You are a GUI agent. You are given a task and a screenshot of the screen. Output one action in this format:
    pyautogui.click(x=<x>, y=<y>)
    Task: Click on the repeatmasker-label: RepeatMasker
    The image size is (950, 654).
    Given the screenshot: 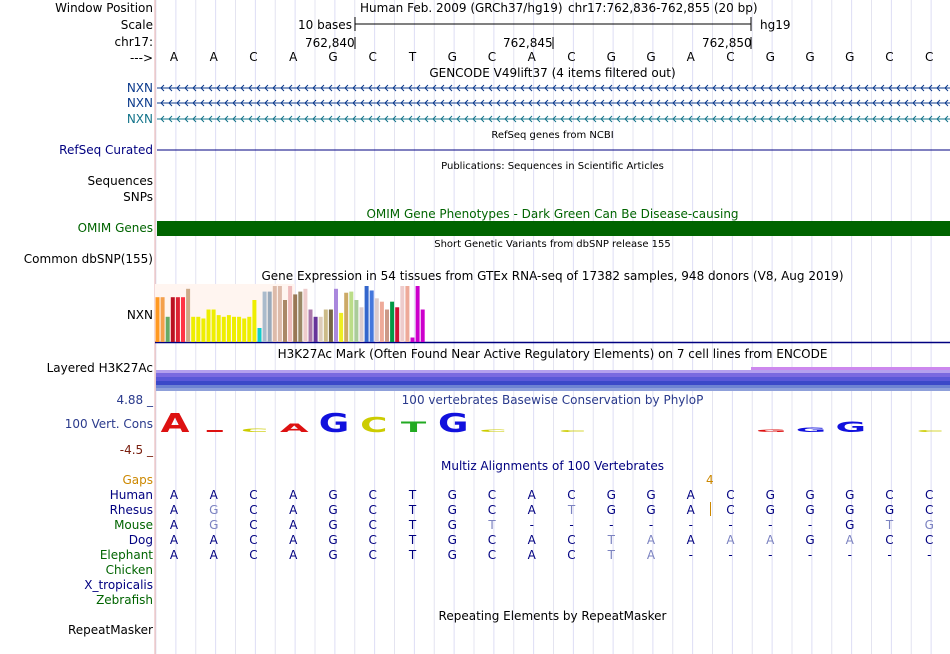 What is the action you would take?
    pyautogui.click(x=110, y=630)
    